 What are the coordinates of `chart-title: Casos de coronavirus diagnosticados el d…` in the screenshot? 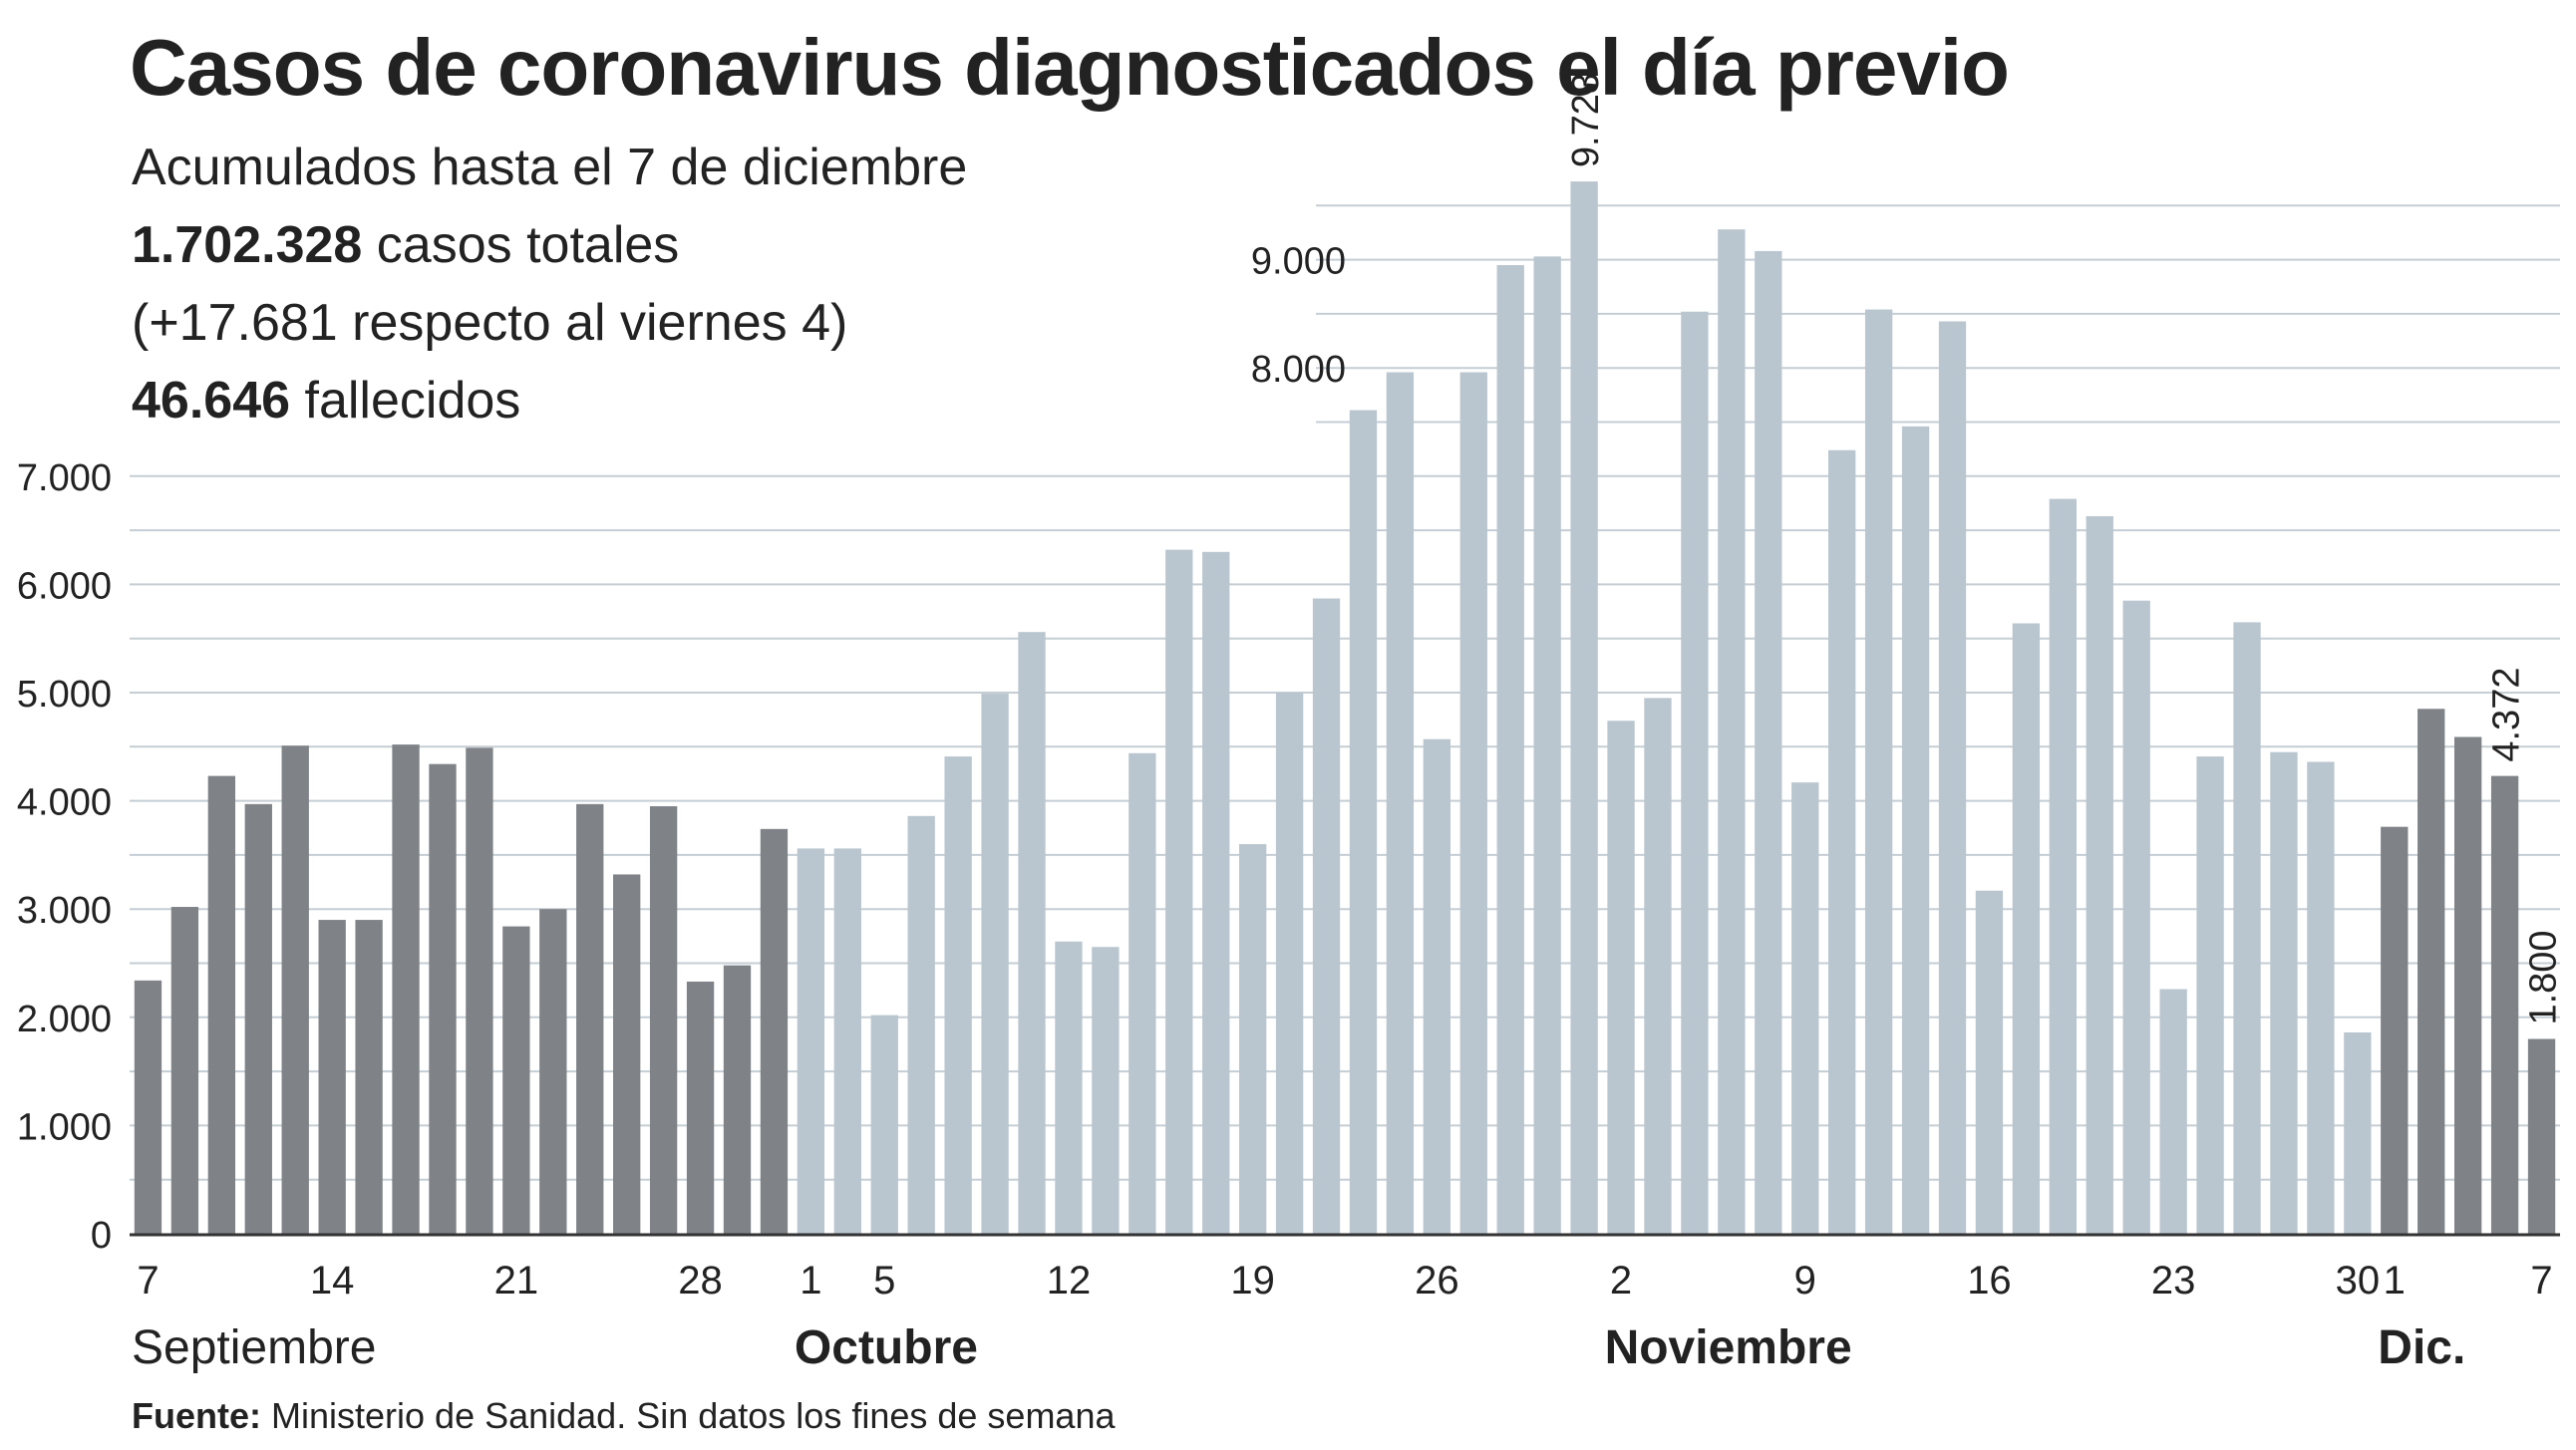 It's located at (1070, 67).